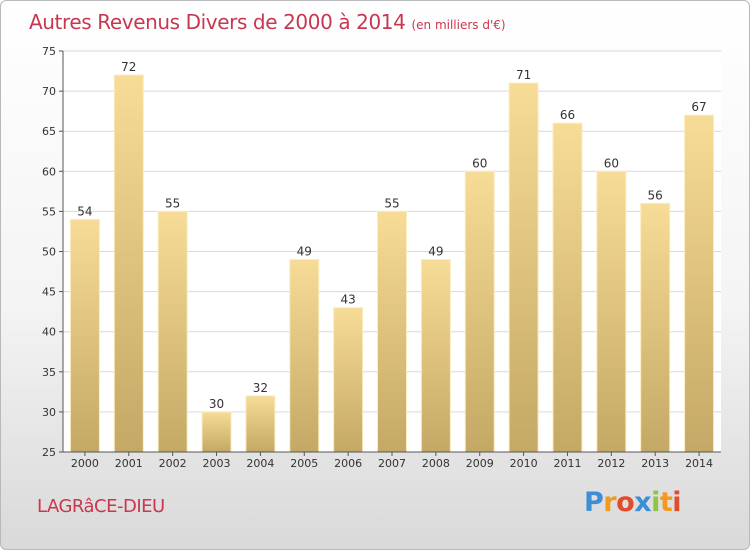 This screenshot has height=550, width=750. I want to click on x-tick-label-2005: 2005, so click(304, 463).